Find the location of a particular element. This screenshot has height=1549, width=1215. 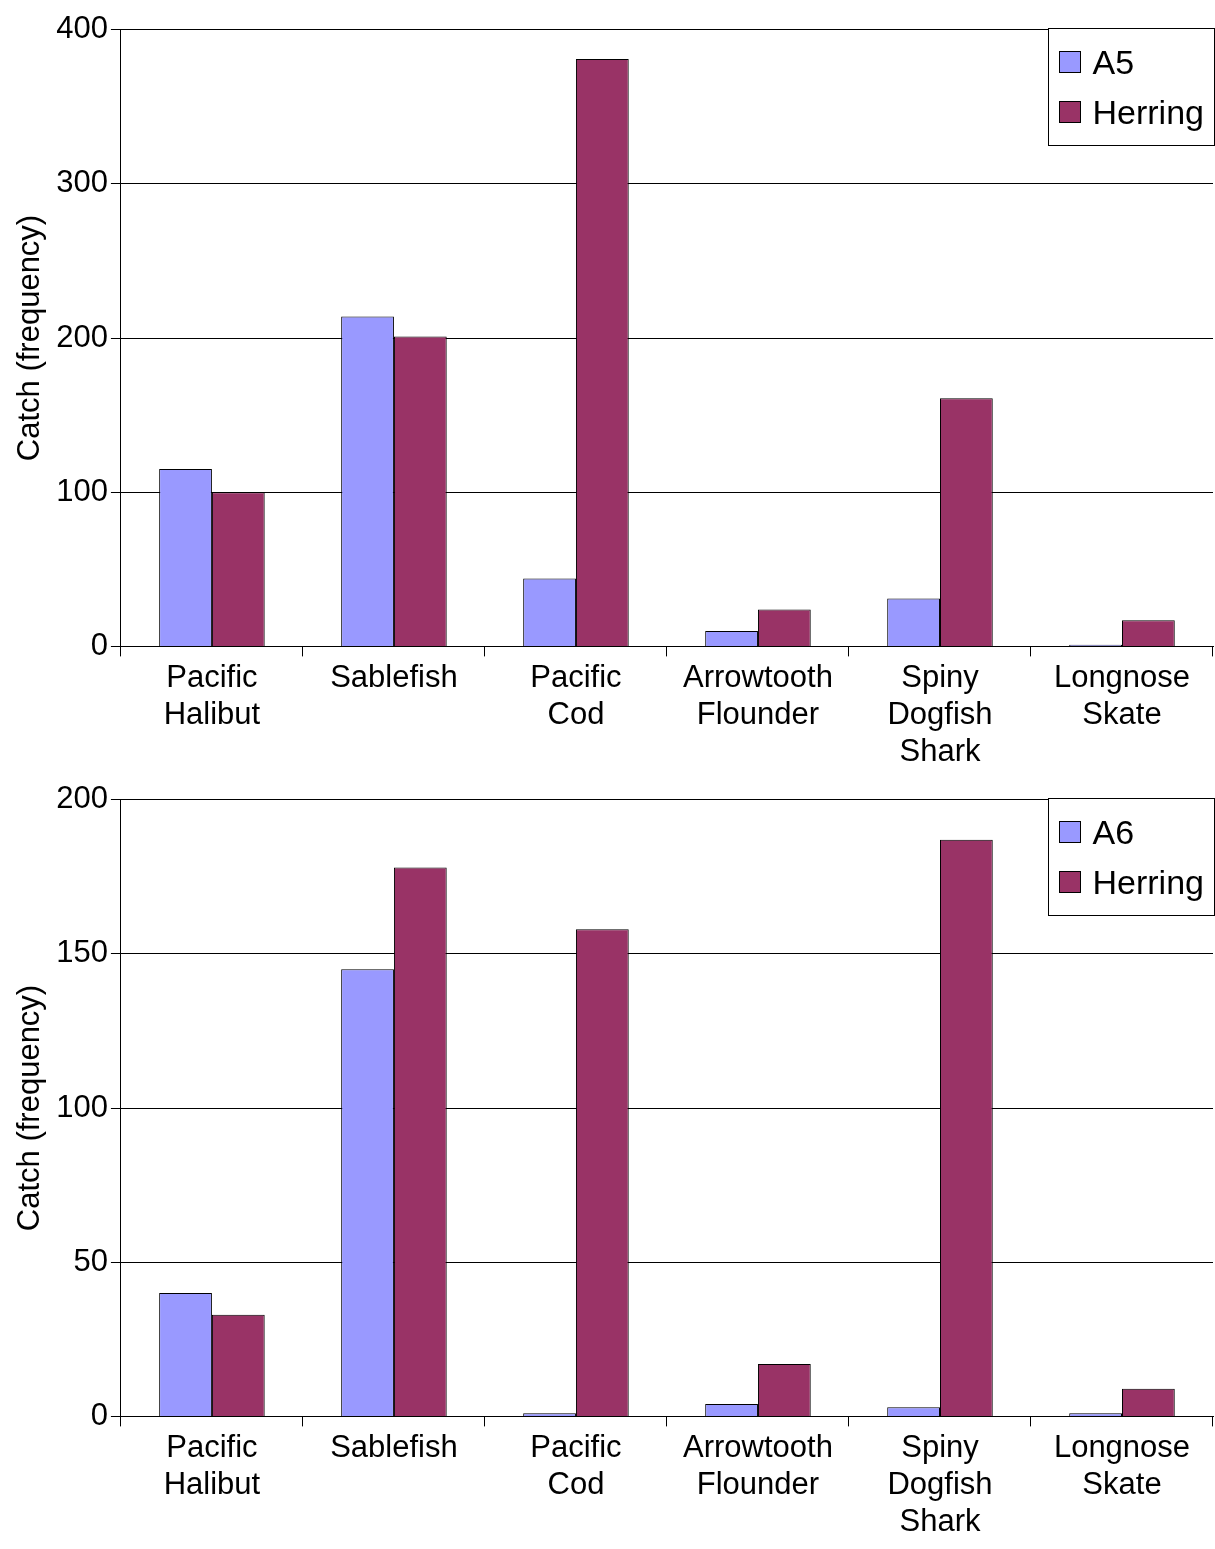

y-tick-label: 400 is located at coordinates (82, 28).